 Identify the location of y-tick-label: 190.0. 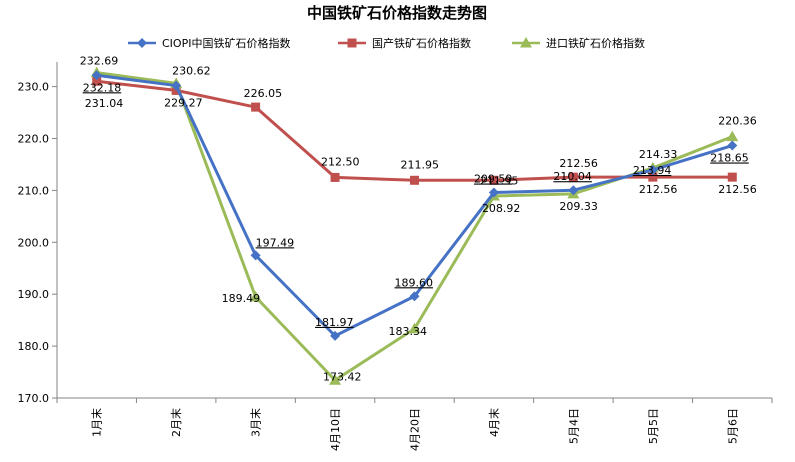
(34, 294).